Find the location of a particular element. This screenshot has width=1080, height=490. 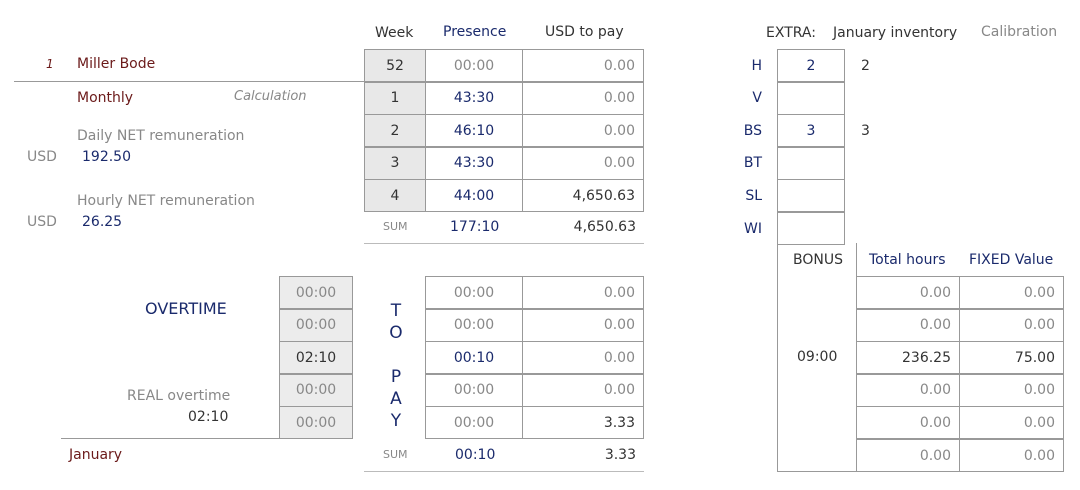

extra-code: SL is located at coordinates (753, 195).